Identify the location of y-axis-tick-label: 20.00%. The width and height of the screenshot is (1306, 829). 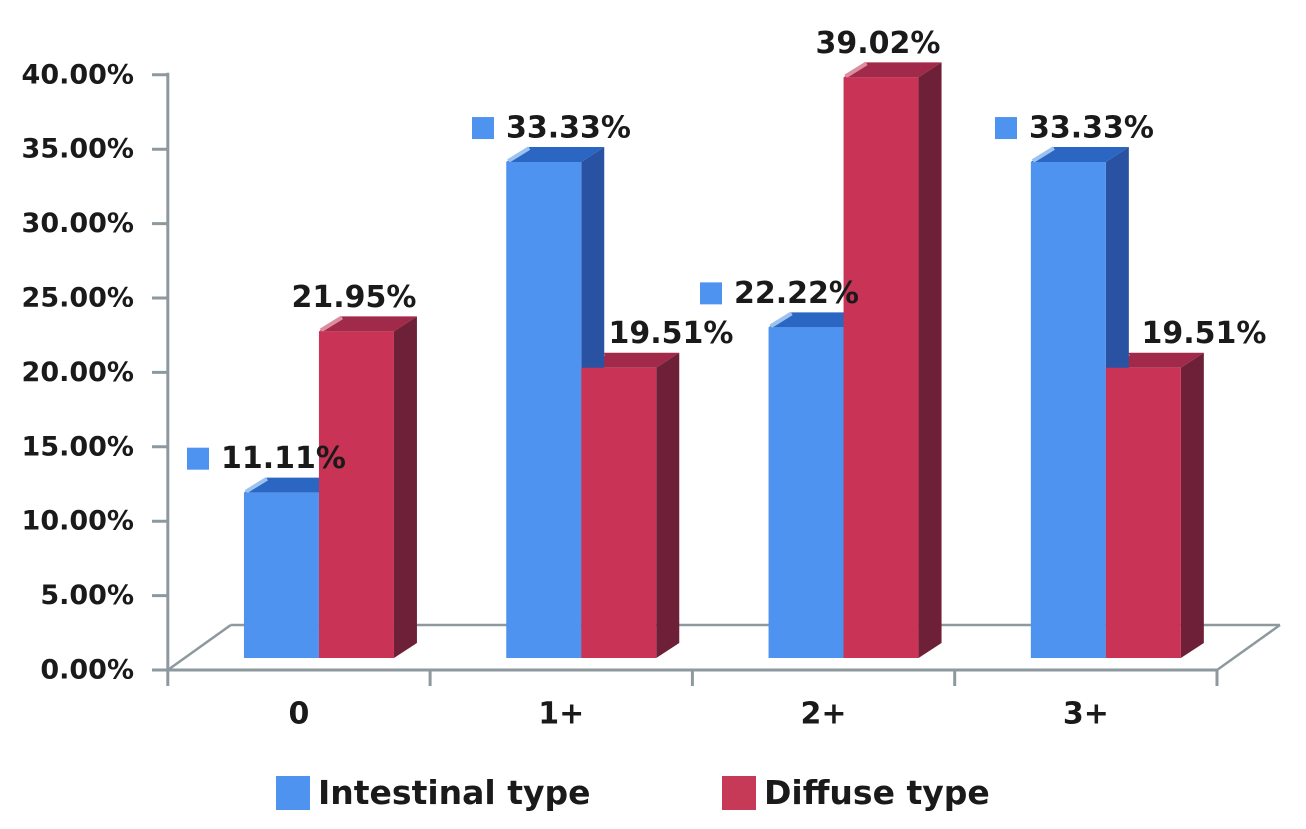
(78, 372).